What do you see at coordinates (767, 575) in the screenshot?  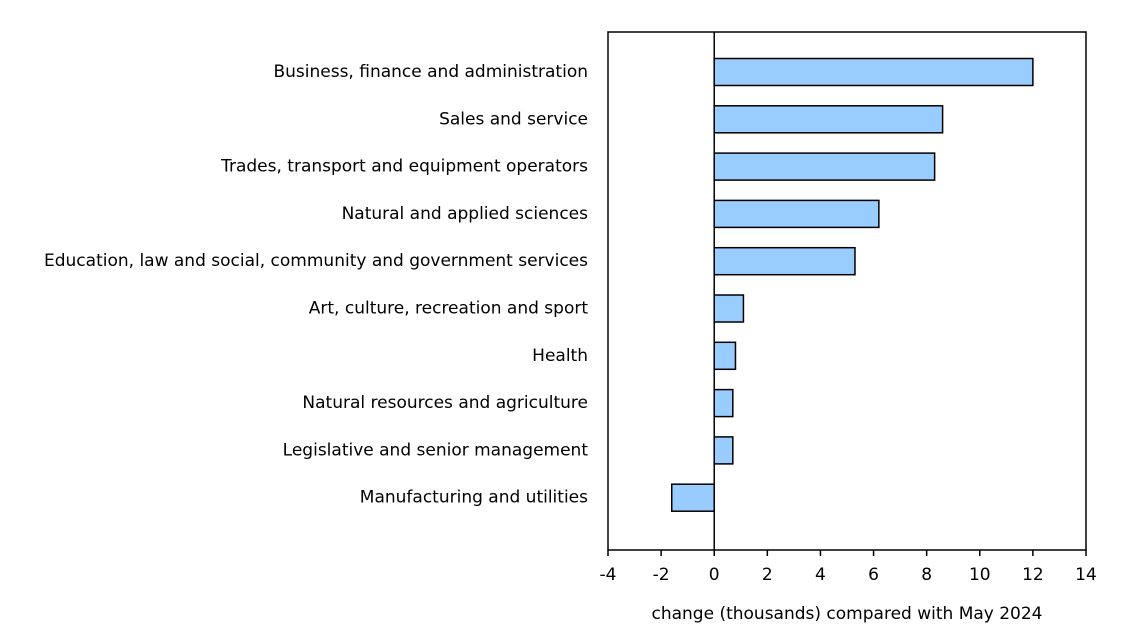 I see `x-tick-label: 2` at bounding box center [767, 575].